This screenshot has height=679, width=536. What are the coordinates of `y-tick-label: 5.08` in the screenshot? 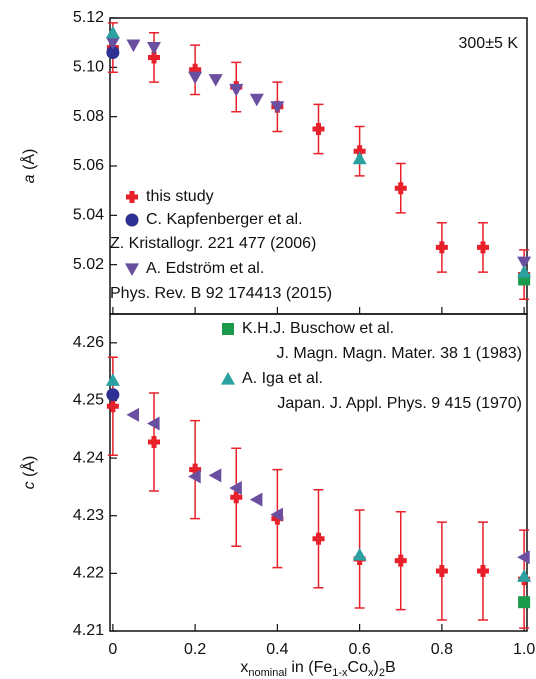 It's located at (88, 116).